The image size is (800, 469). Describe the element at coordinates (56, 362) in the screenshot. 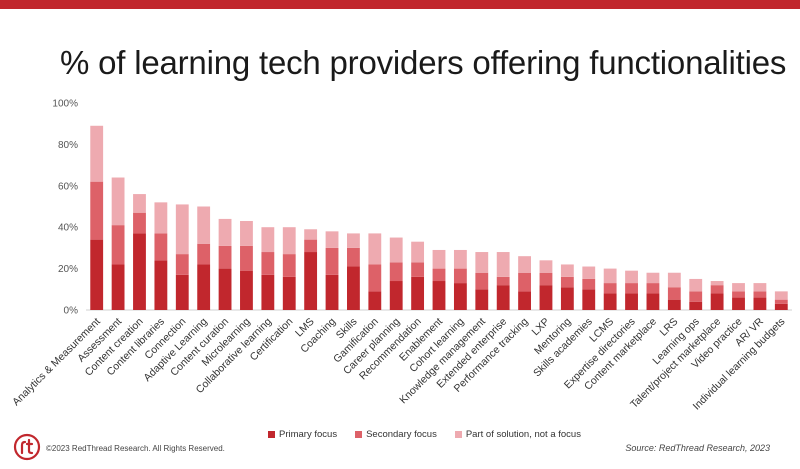

I see `x-category-label: Analytics & Measurement` at that location.